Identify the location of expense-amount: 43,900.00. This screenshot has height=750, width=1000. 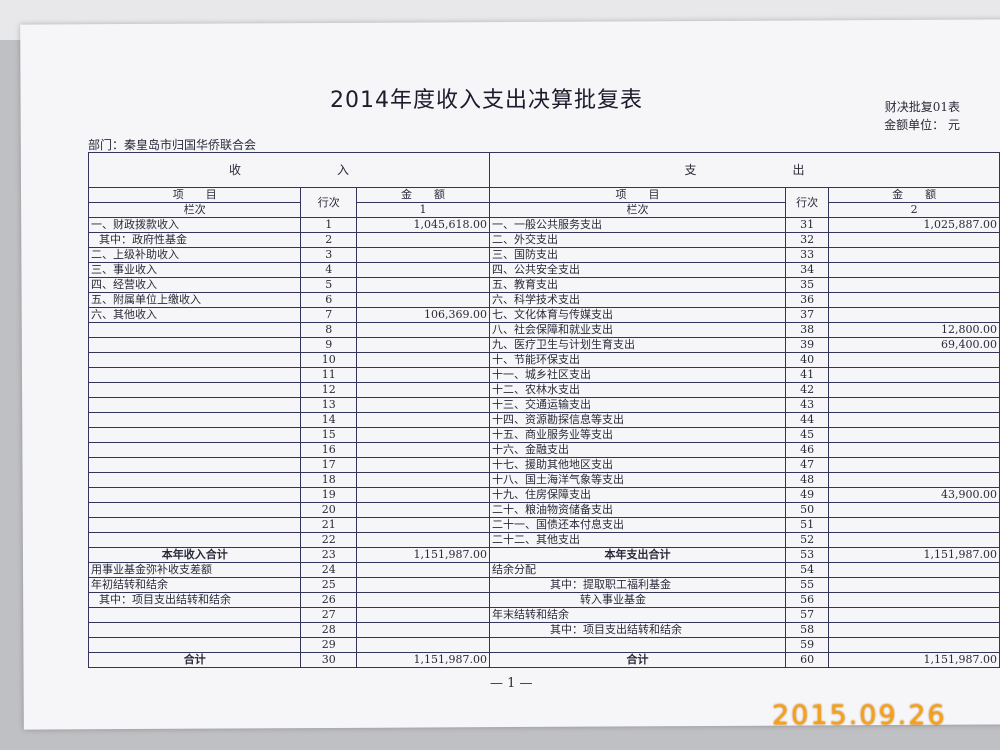
(914, 495).